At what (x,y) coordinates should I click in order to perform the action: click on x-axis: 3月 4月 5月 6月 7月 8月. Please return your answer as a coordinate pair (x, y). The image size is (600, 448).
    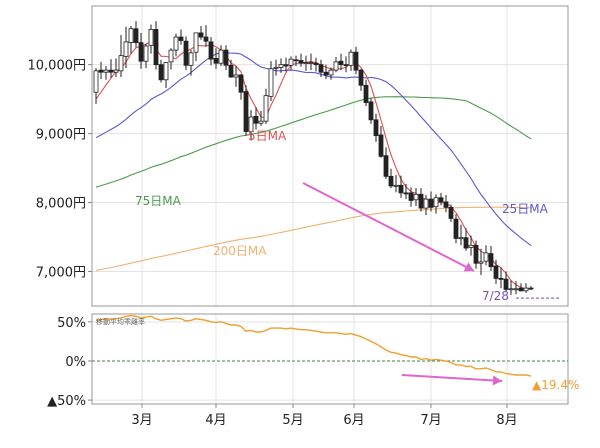
    Looking at the image, I should click on (324, 416).